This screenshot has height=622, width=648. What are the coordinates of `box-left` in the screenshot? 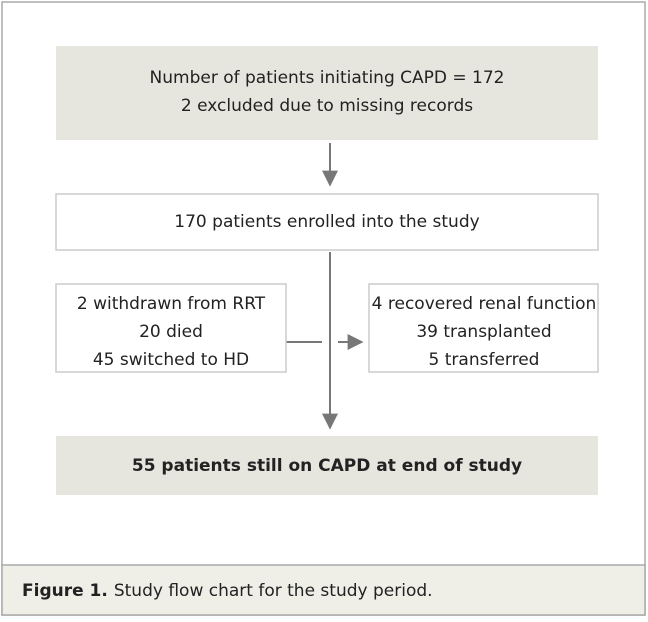 It's located at (171, 328).